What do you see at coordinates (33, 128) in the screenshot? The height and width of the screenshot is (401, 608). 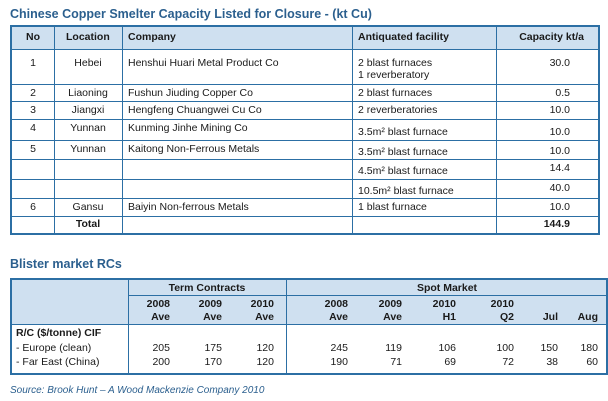 I see `row-no: 4` at bounding box center [33, 128].